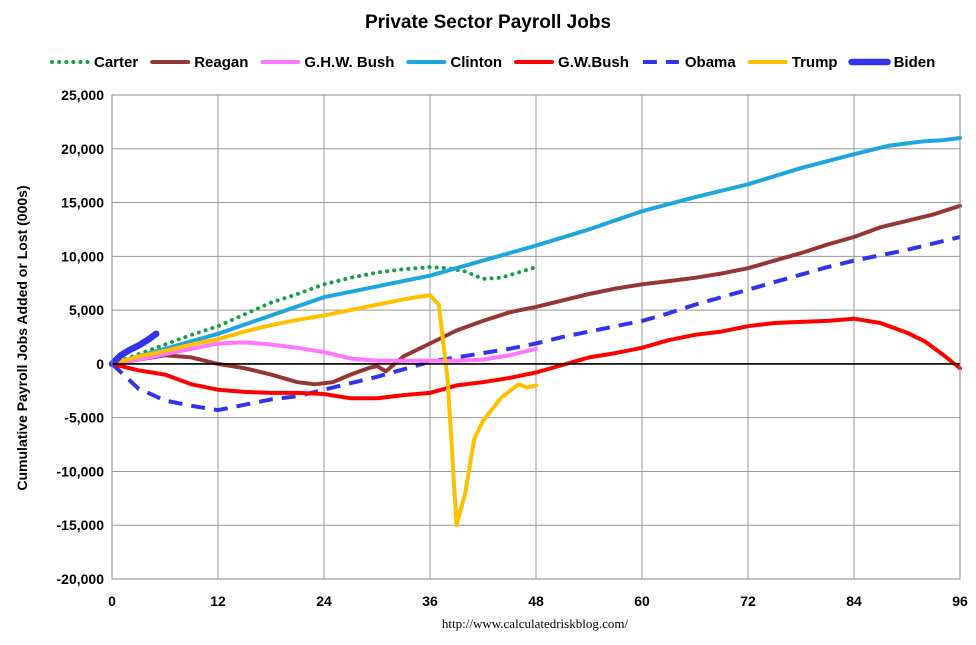 The height and width of the screenshot is (645, 976). Describe the element at coordinates (593, 62) in the screenshot. I see `legend-label-g-w-bush: G.W.Bush` at that location.